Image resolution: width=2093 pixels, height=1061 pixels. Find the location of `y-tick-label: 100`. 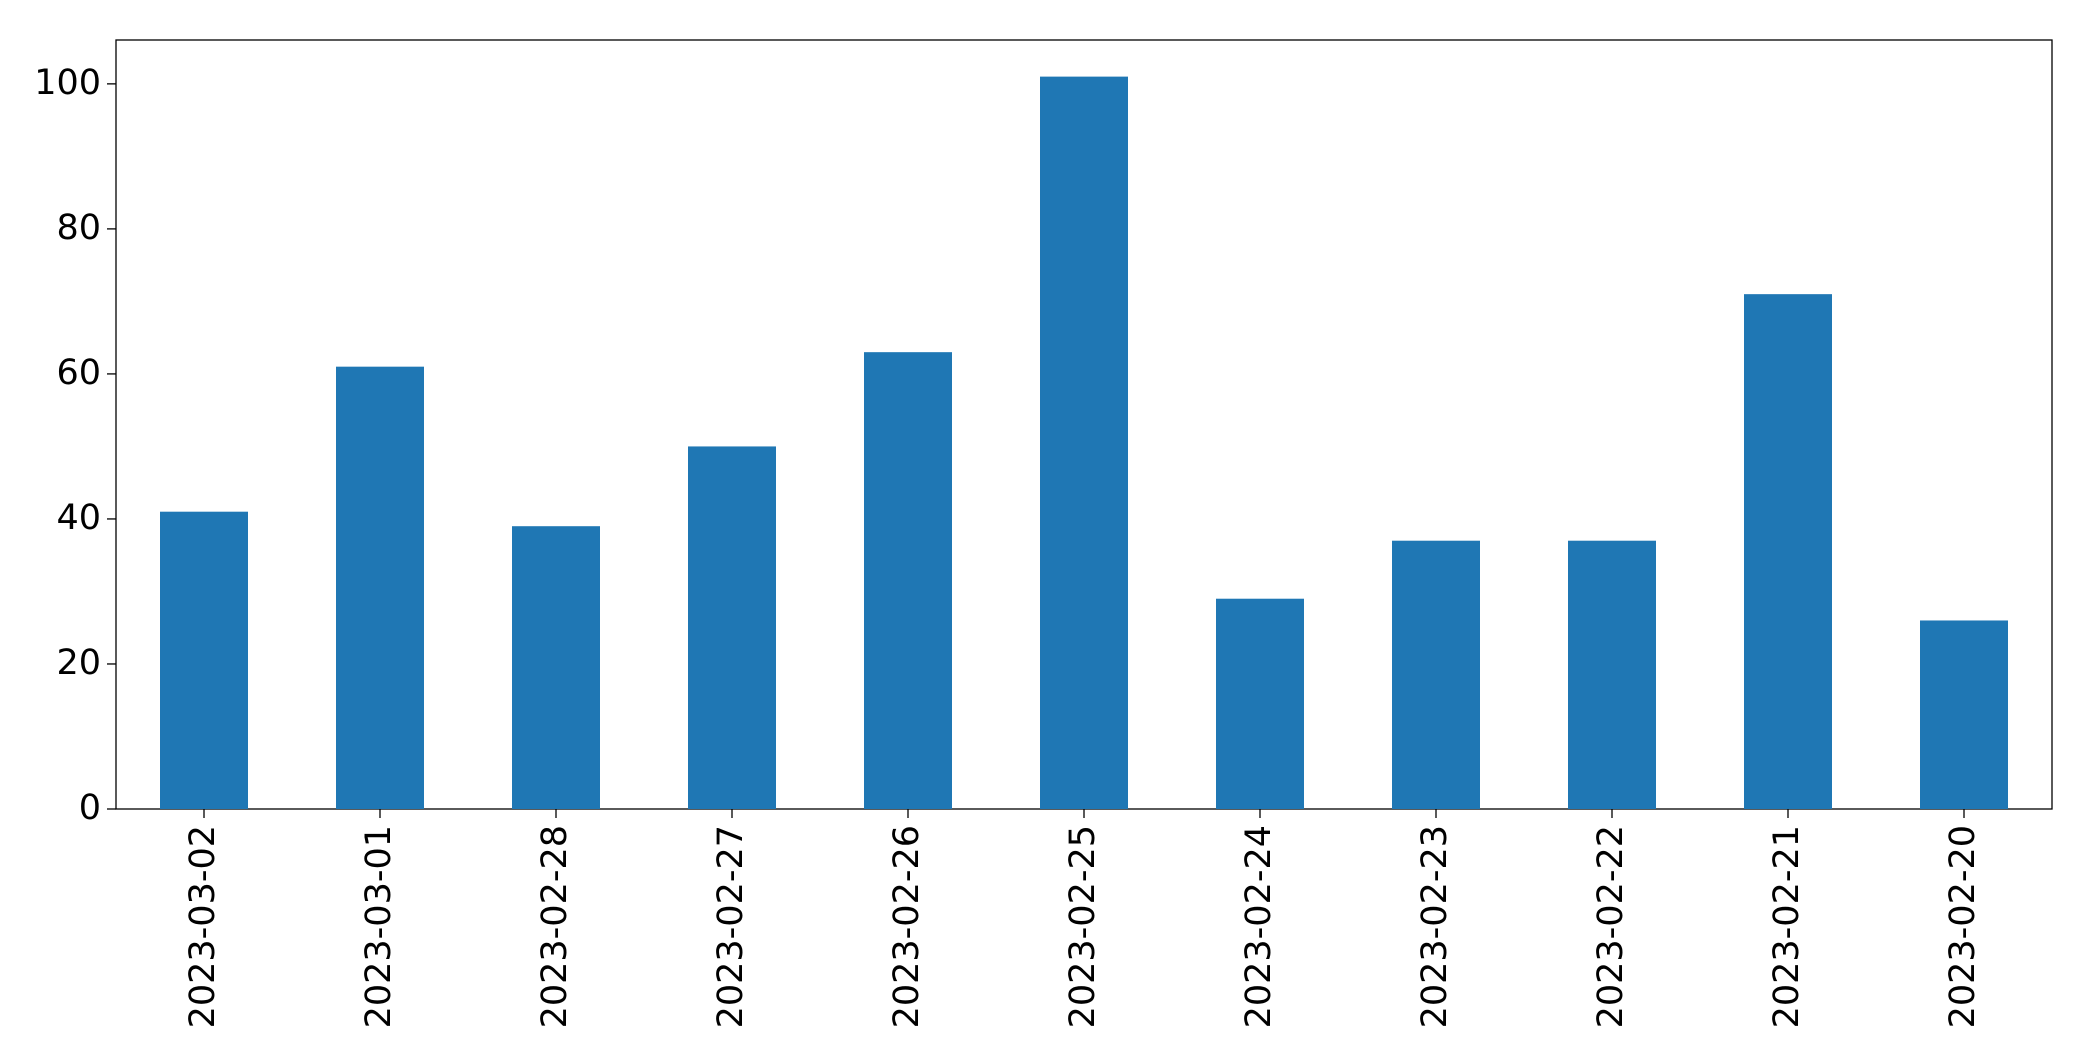

y-tick-label: 100 is located at coordinates (67, 83).